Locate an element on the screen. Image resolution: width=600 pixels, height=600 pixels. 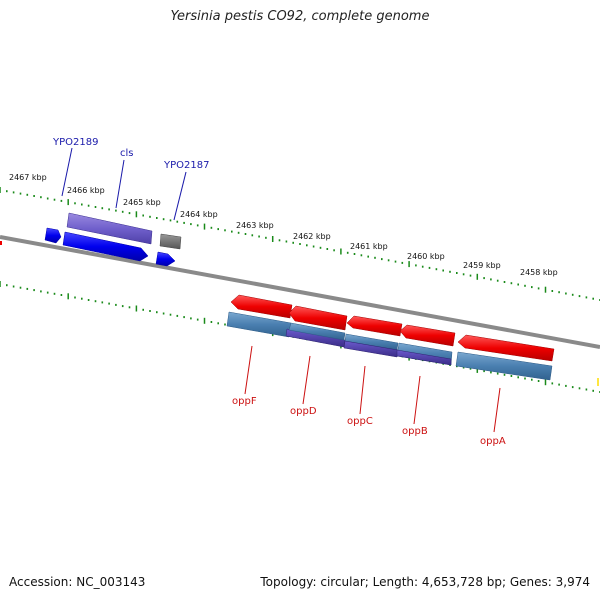
lower-features is located at coordinates (389, 346).